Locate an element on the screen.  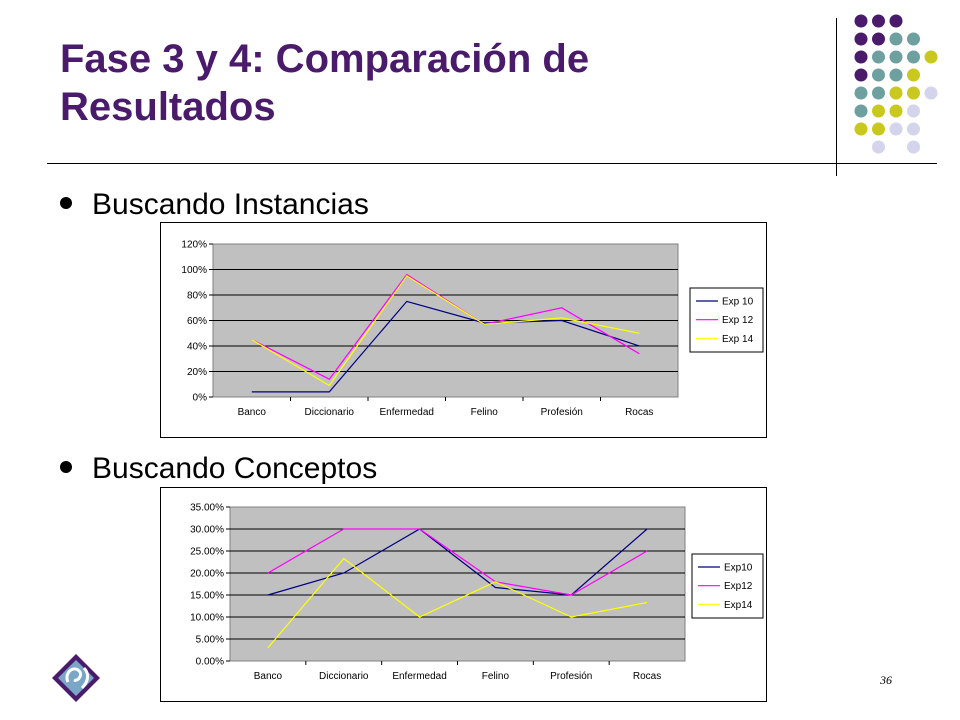
y-tick-label: 5.00% is located at coordinates (210, 640).